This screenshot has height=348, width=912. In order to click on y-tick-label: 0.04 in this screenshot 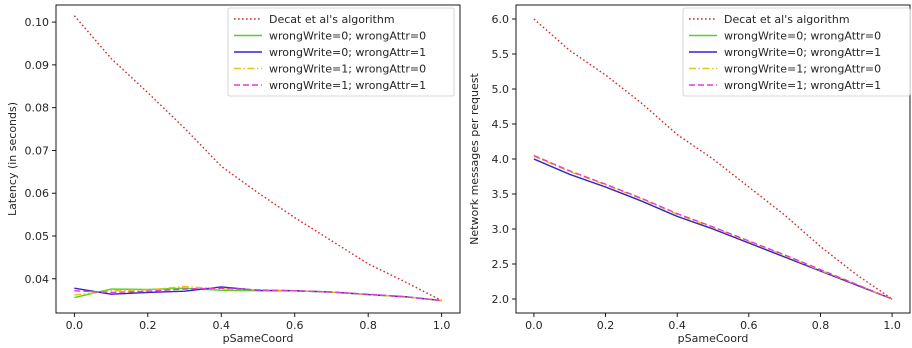, I will do `click(37, 279)`.